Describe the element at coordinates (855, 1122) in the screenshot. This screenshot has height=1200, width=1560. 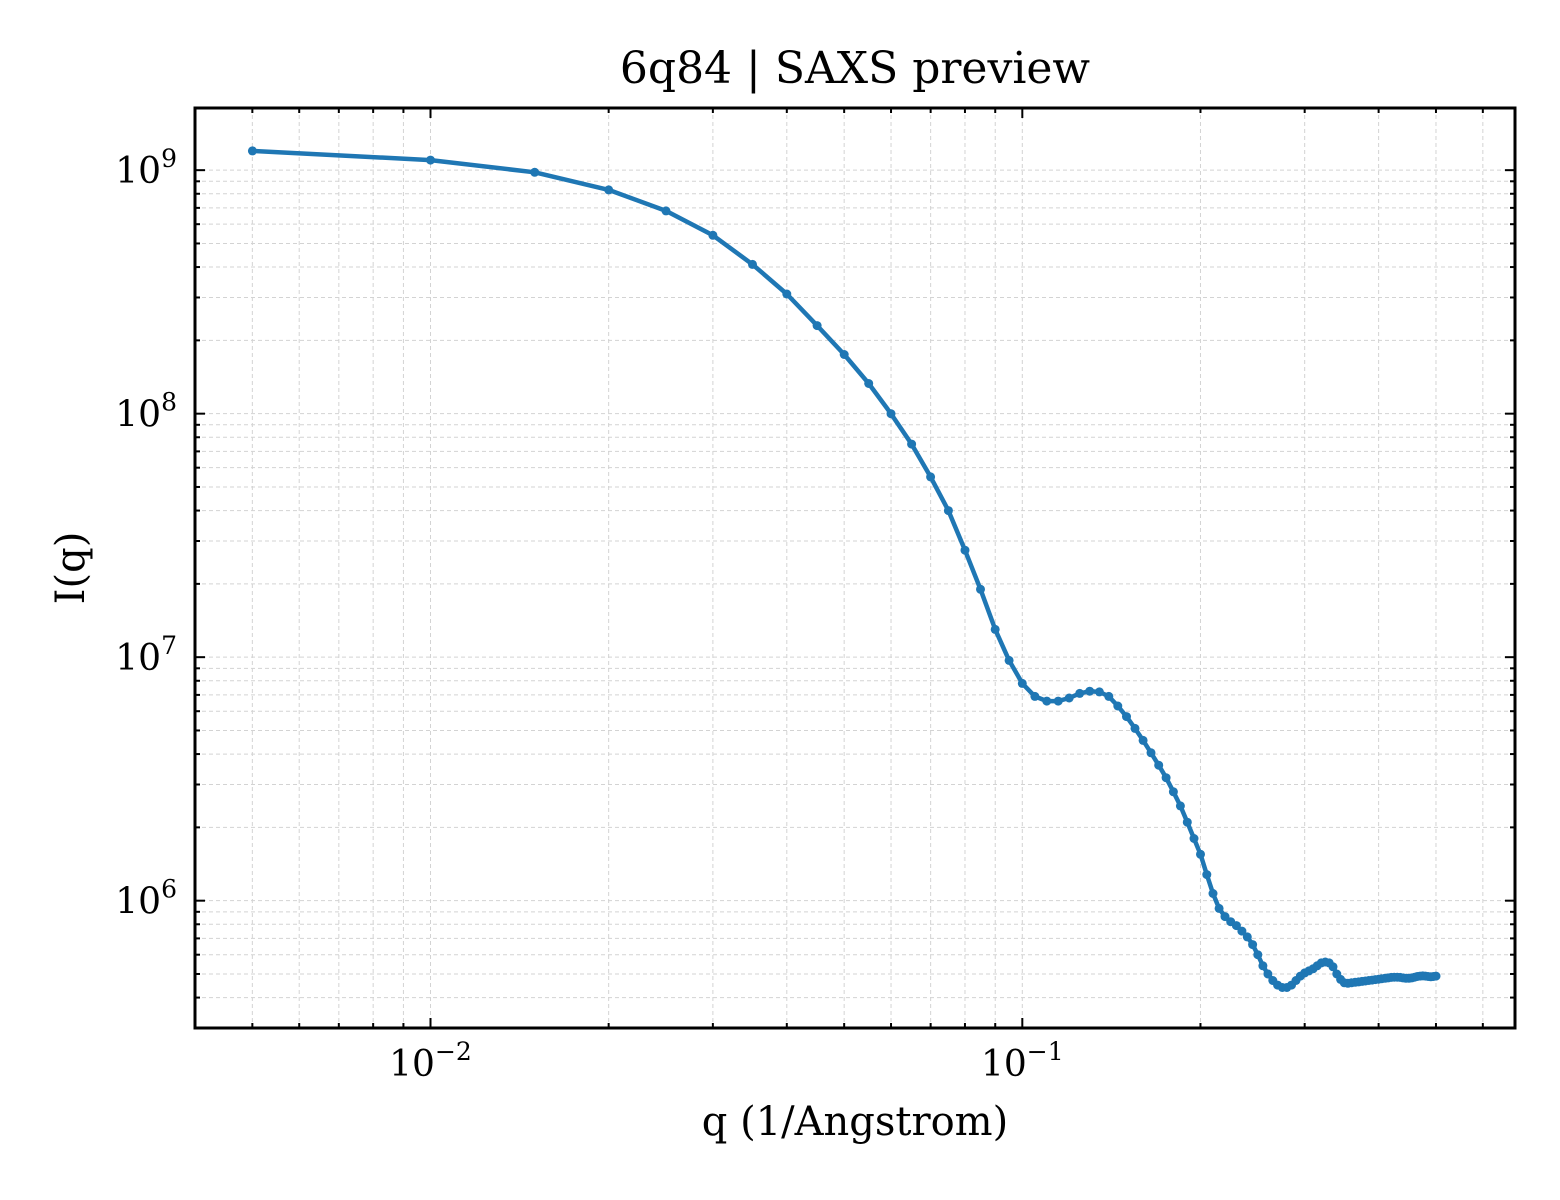
I see `x-axis-label: q (1/Angstrom)` at that location.